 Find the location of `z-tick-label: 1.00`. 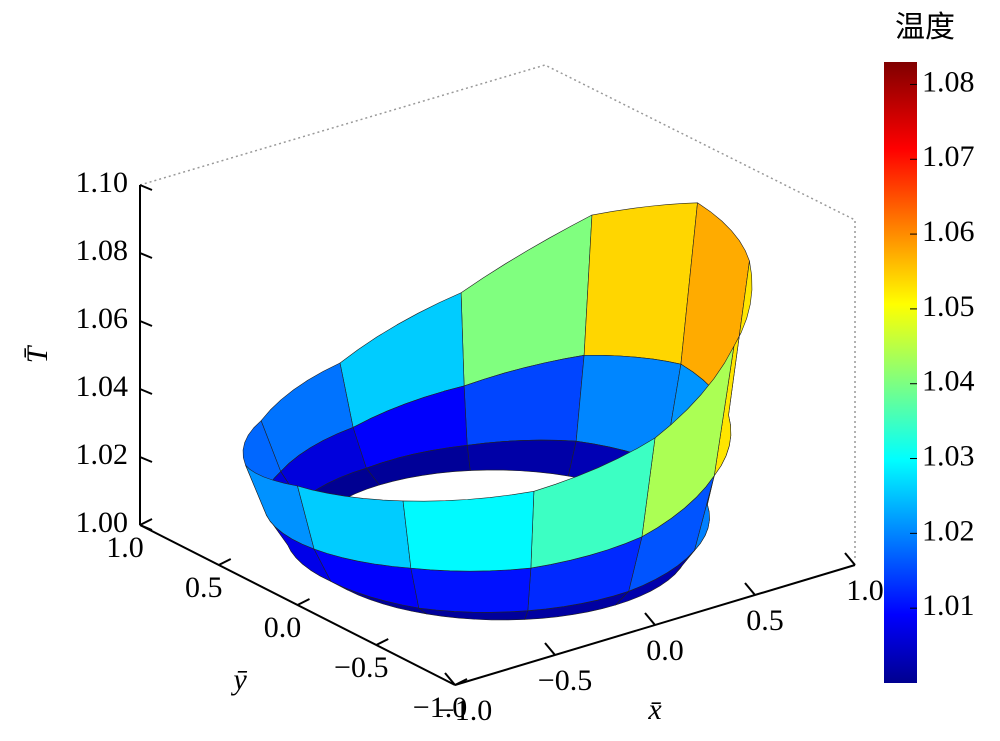

z-tick-label: 1.00 is located at coordinates (102, 522).